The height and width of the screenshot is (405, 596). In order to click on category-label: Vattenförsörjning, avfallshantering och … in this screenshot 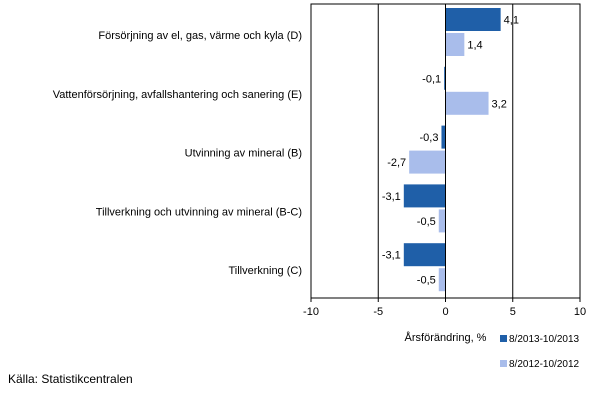, I will do `click(177, 95)`.